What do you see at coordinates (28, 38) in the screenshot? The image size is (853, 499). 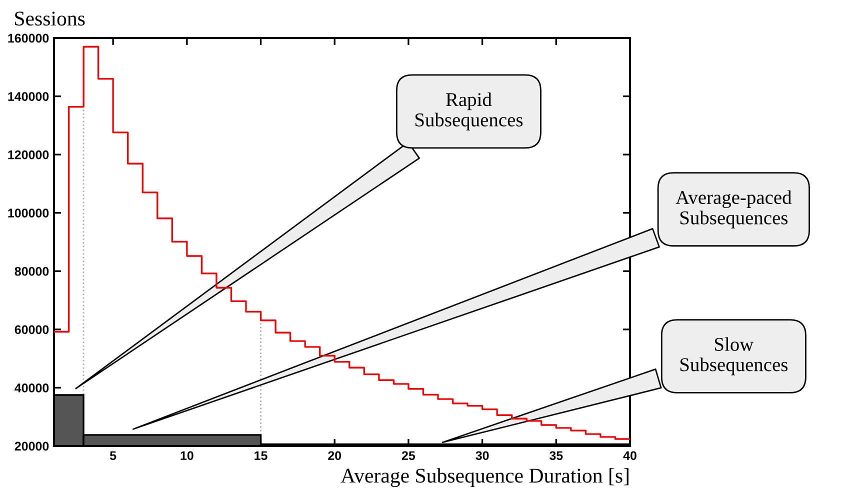 I see `y-tick-label: 160000` at bounding box center [28, 38].